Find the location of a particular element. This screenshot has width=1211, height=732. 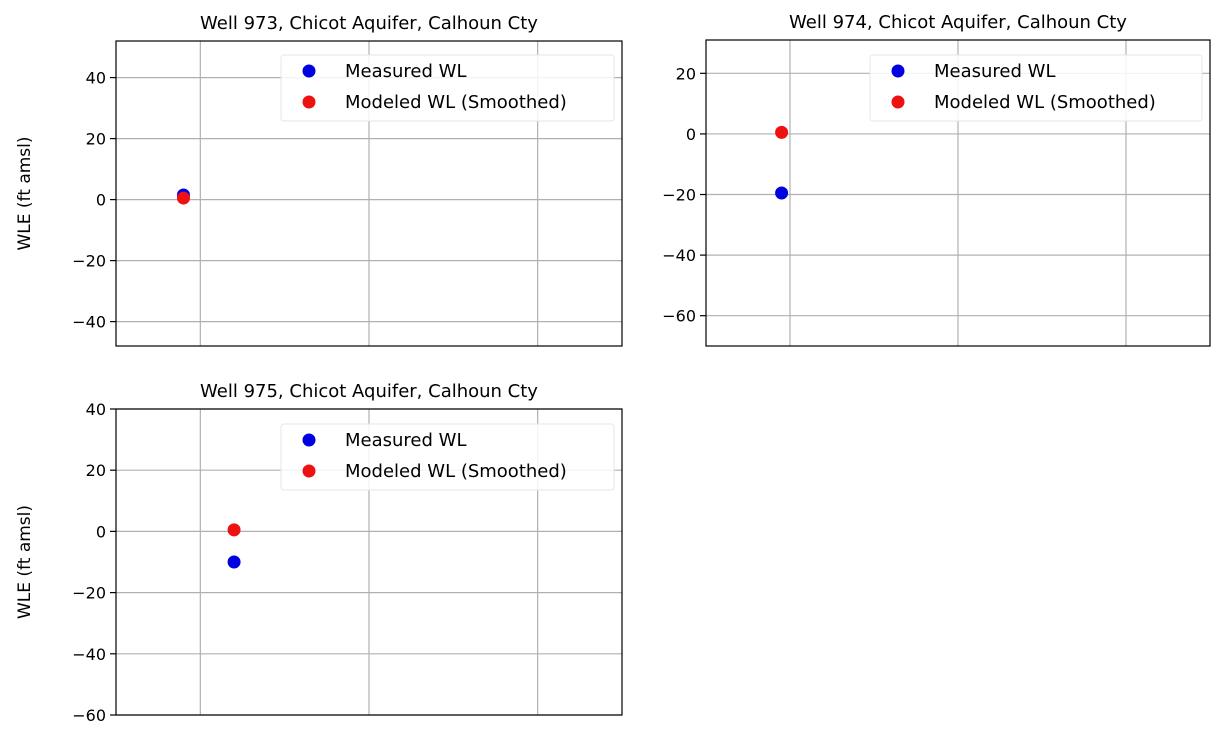

chart-title: Well 975, Chicot Aquifer, Calhoun Cty is located at coordinates (369, 391).